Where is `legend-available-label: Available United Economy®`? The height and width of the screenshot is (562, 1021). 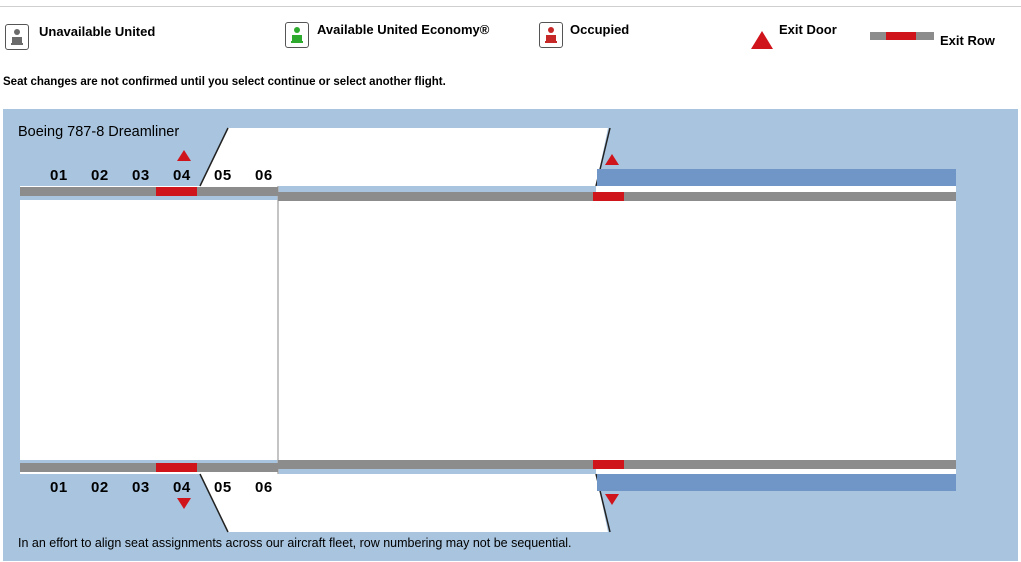 legend-available-label: Available United Economy® is located at coordinates (403, 29).